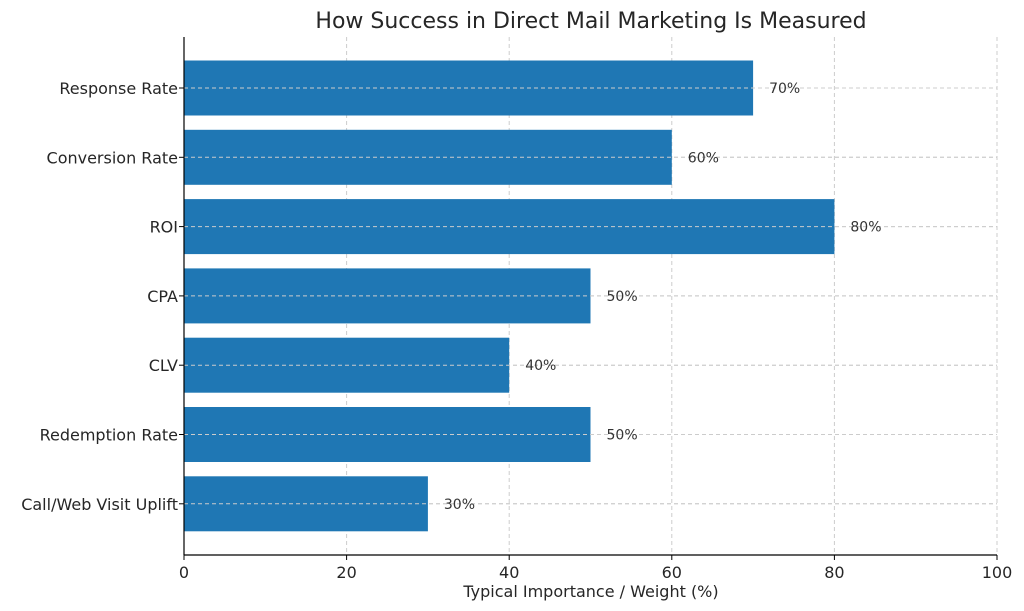 This screenshot has width=1024, height=611. I want to click on category-label: Response Rate, so click(118, 88).